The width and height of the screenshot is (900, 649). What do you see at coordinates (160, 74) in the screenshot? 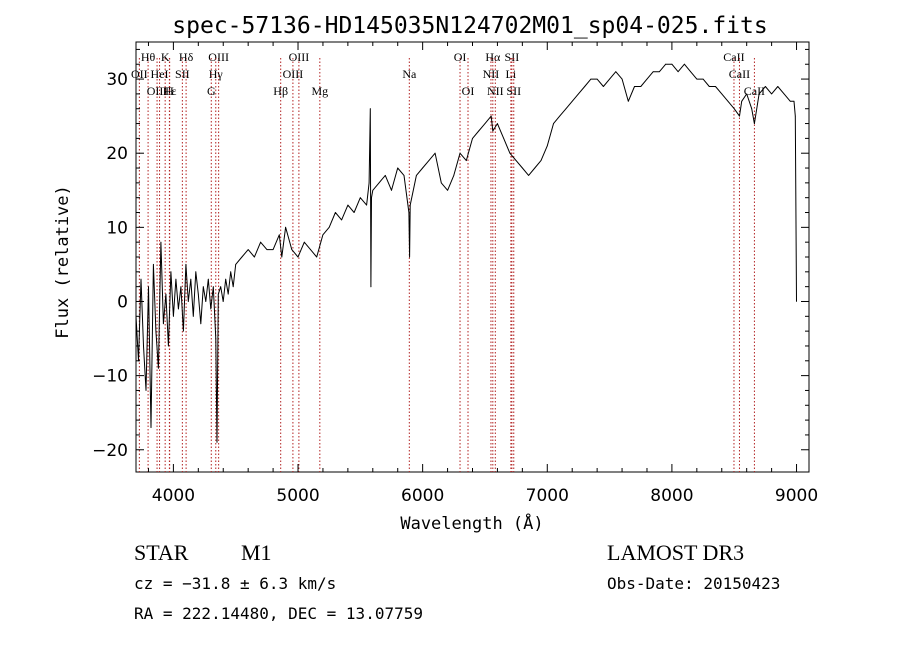
I see `marker-label-3: HeI` at bounding box center [160, 74].